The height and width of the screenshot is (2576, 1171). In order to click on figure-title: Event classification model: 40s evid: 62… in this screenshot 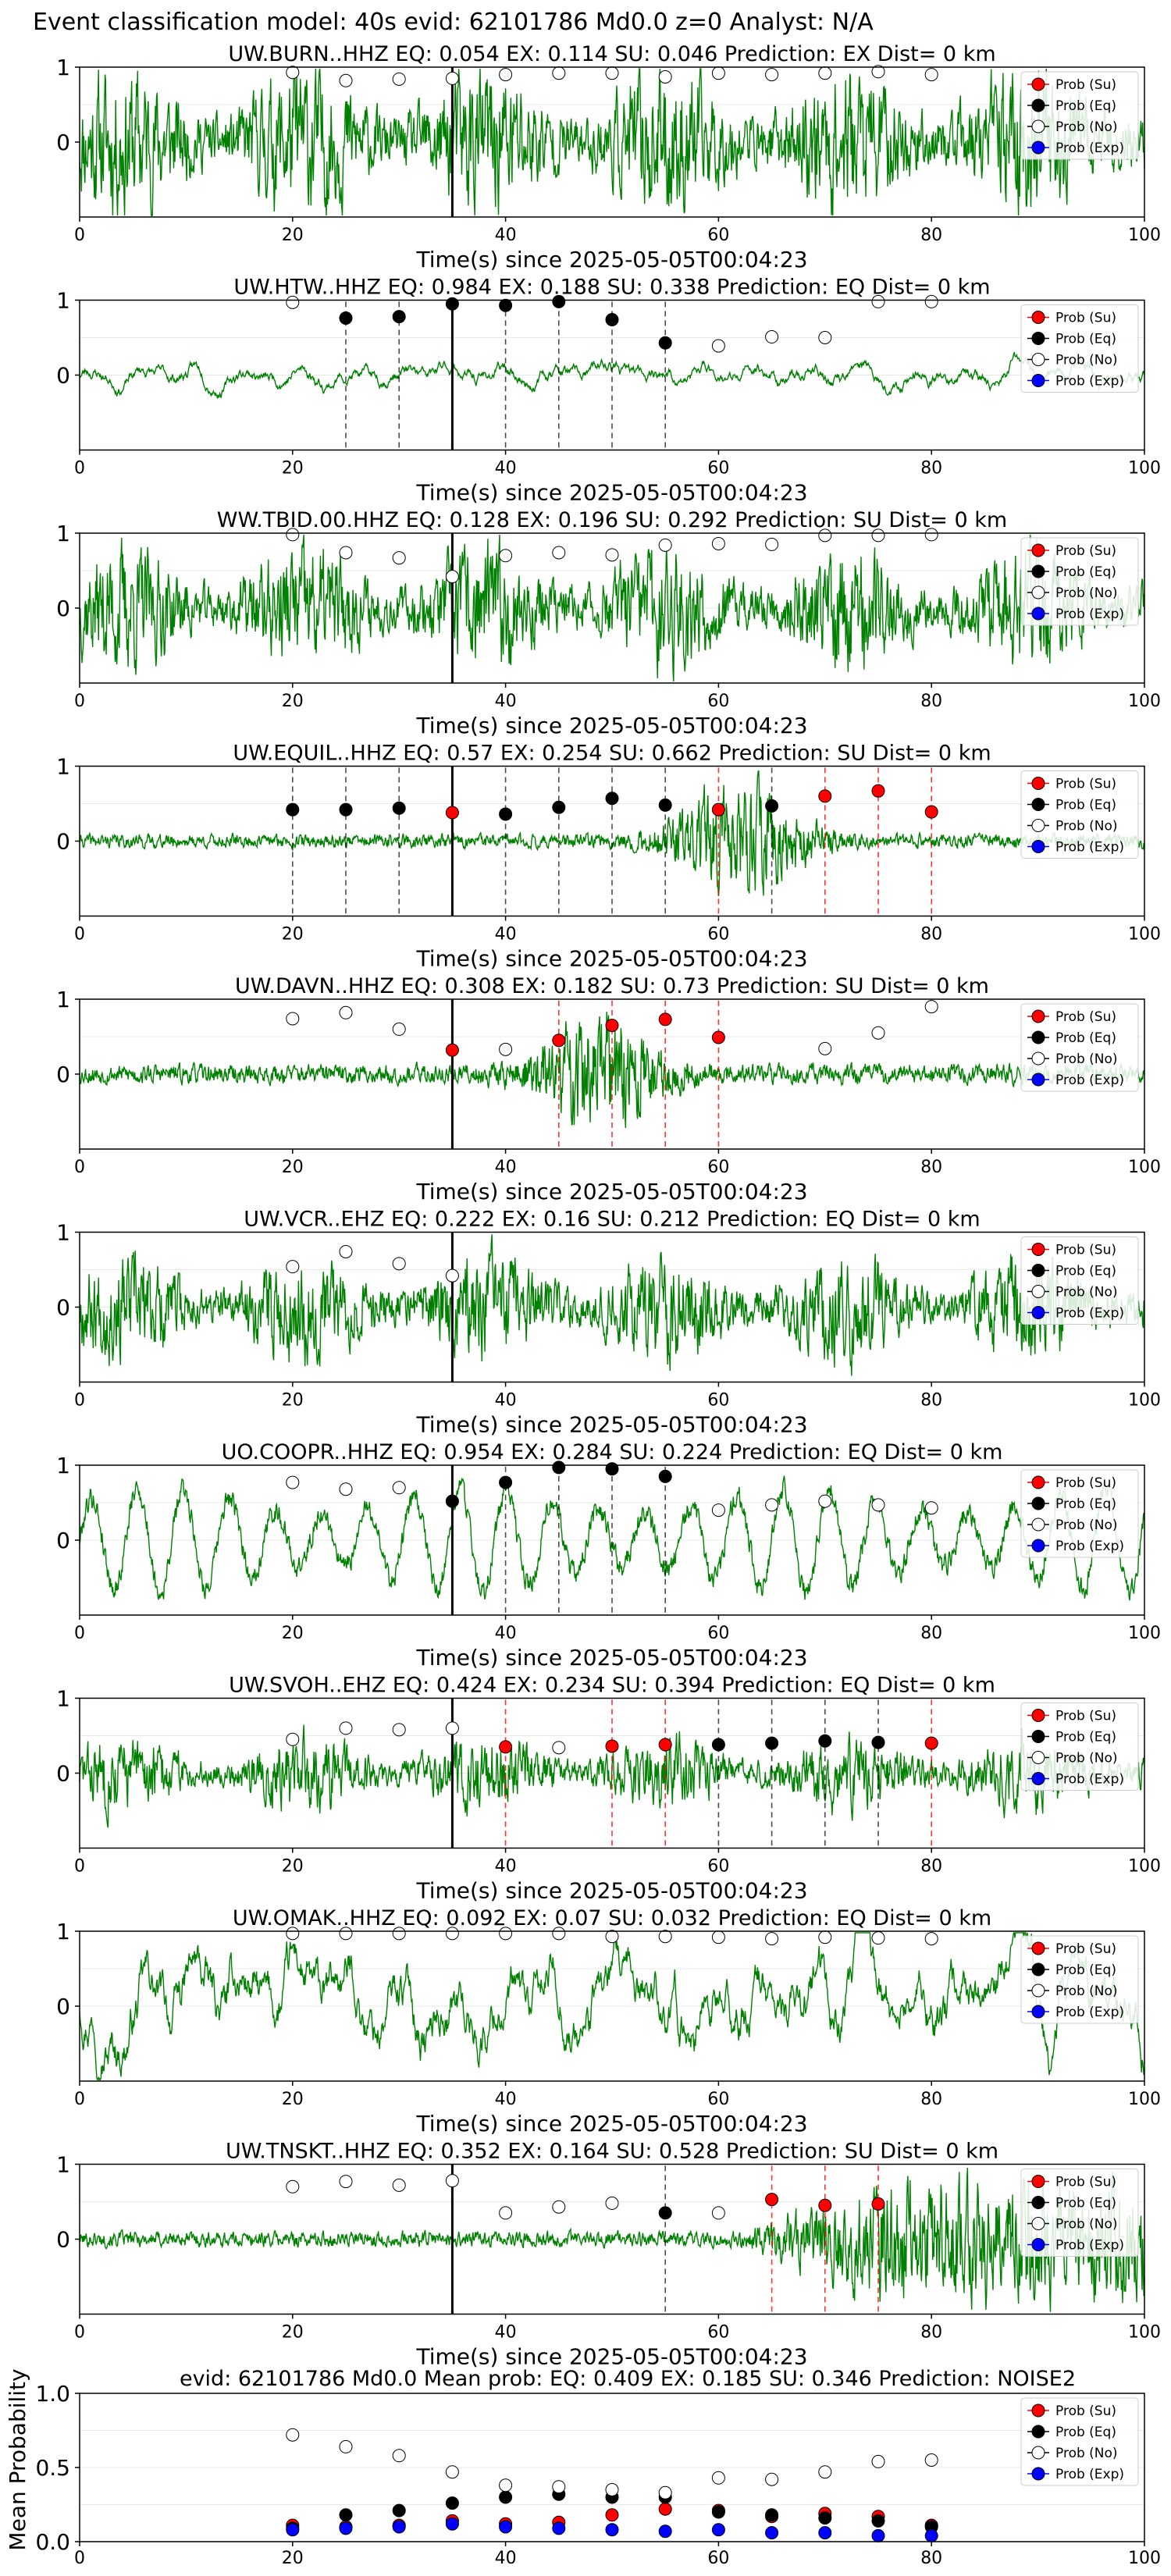, I will do `click(453, 22)`.